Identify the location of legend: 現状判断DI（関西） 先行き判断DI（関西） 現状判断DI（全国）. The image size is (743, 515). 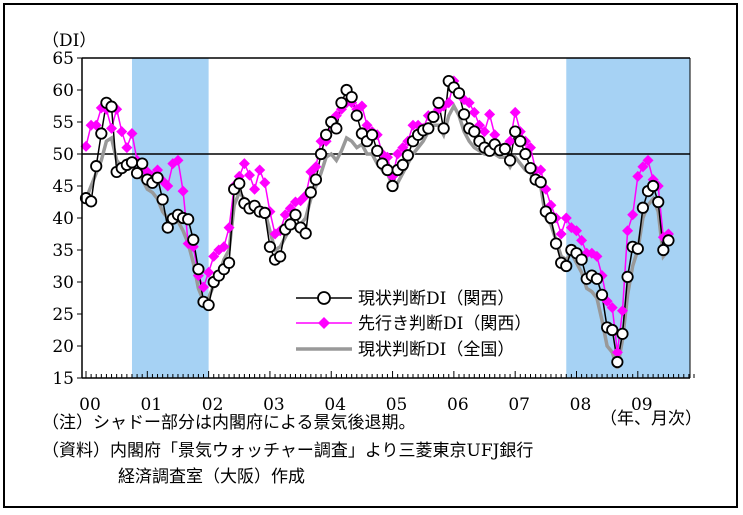
(413, 324).